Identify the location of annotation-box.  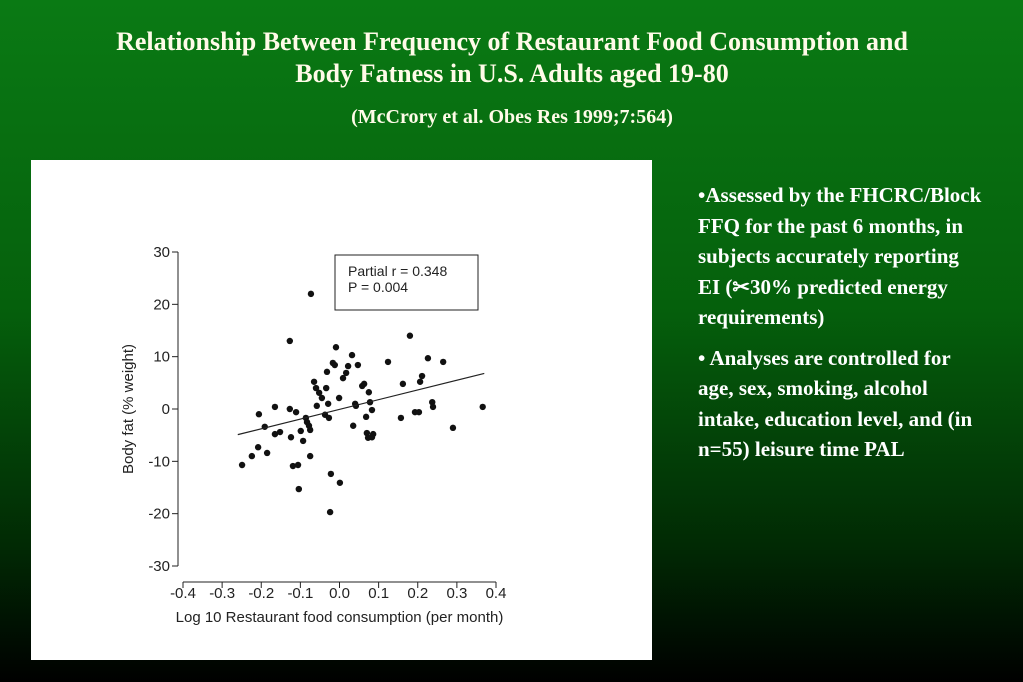
(406, 282).